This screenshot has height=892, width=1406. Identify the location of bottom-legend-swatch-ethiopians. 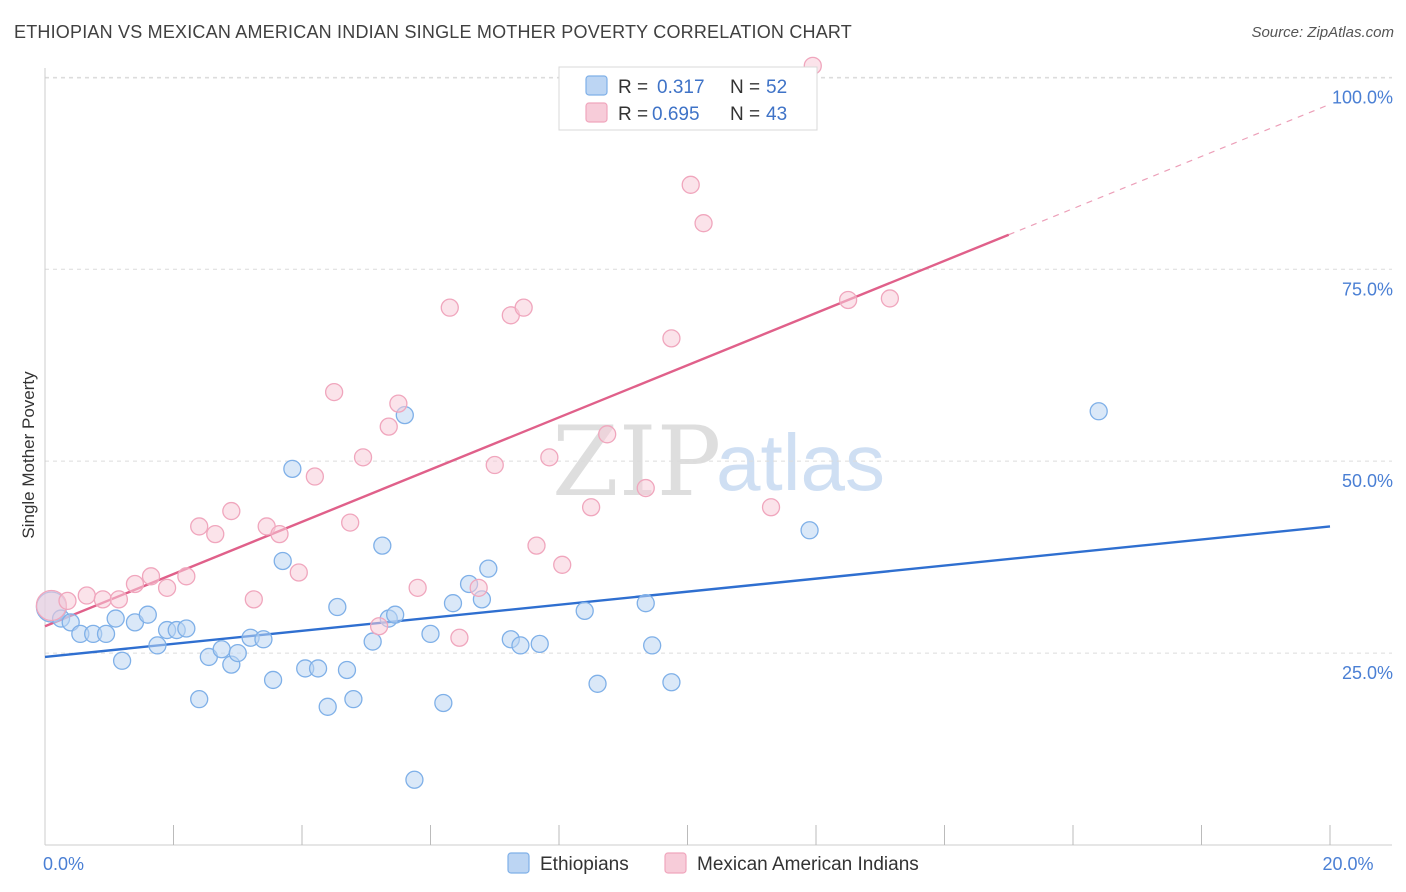
(518, 863).